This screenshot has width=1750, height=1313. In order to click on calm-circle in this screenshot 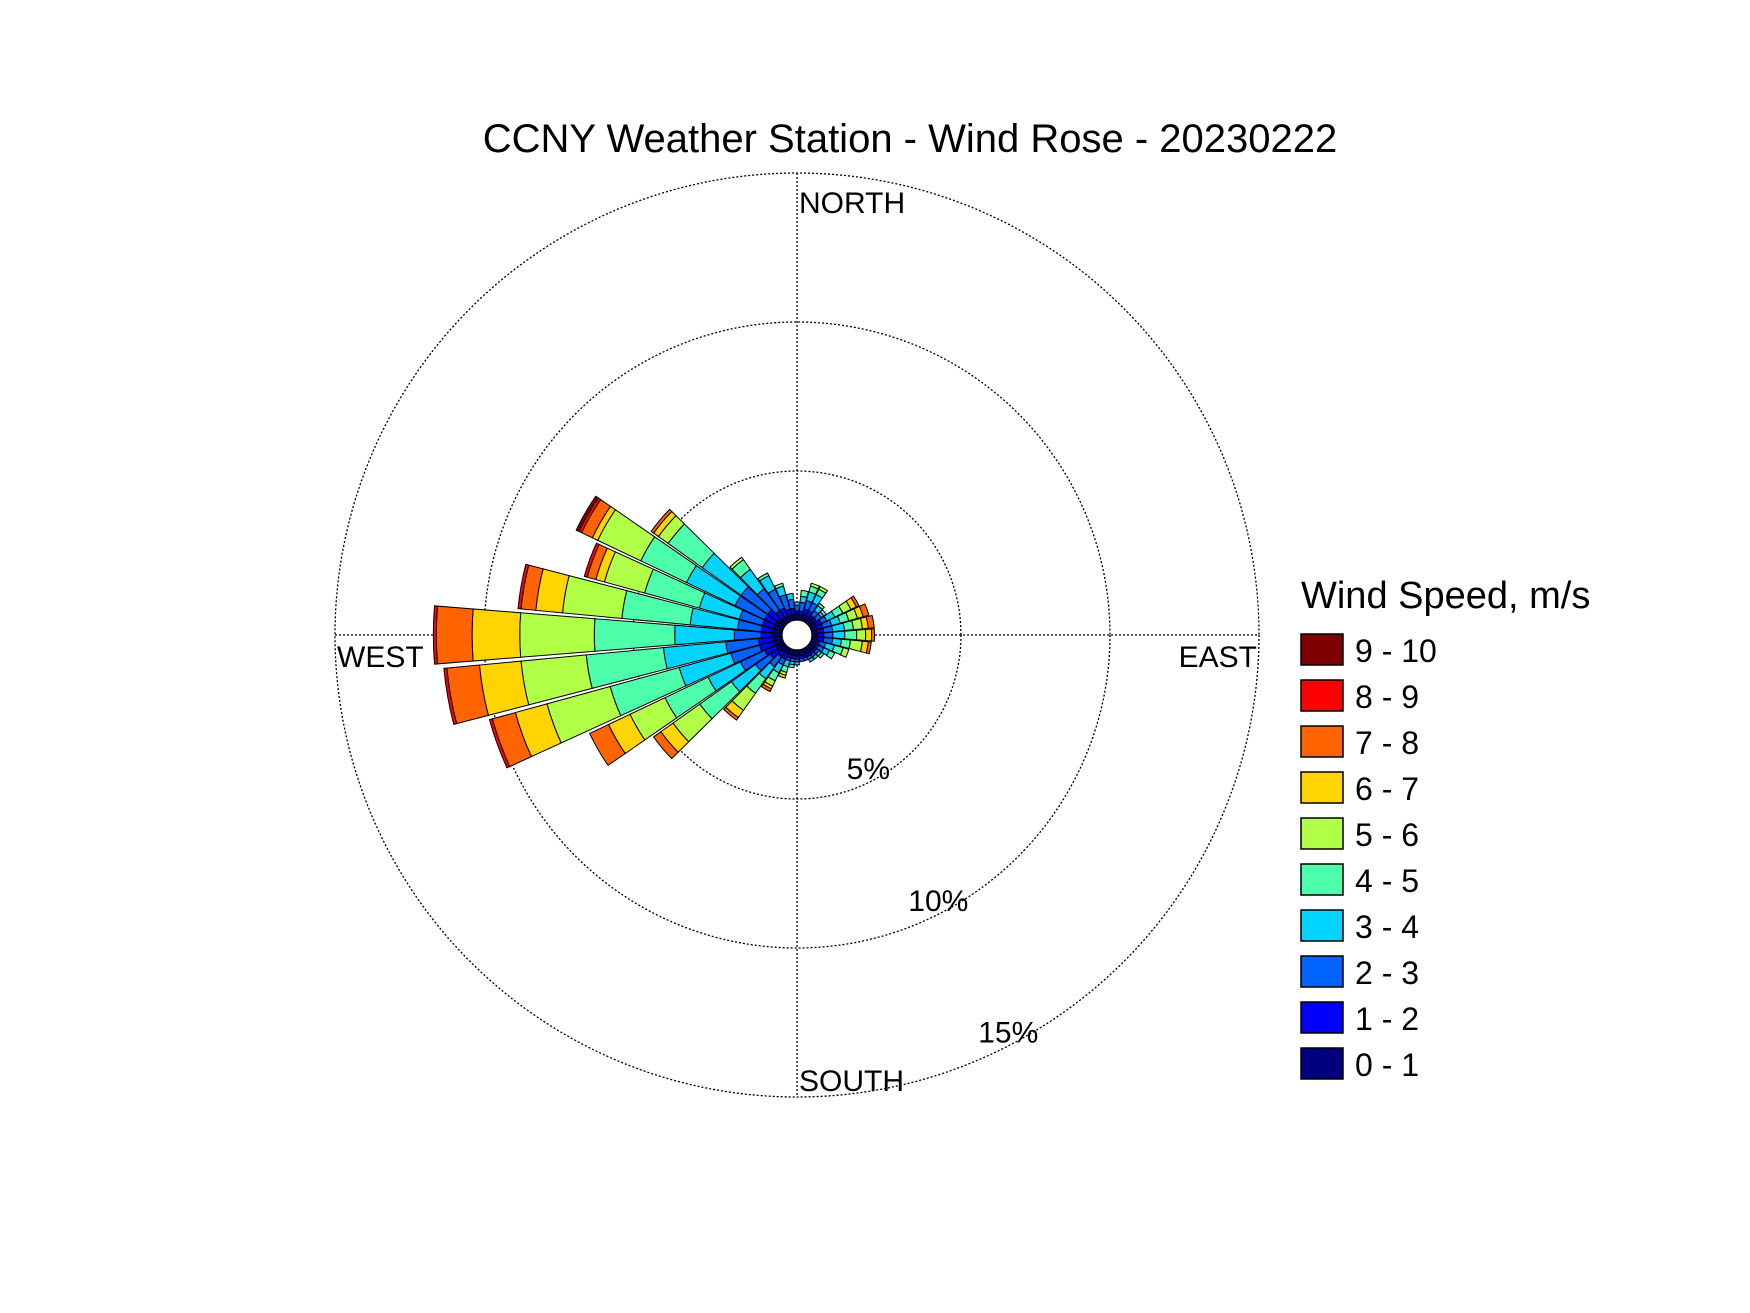, I will do `click(797, 635)`.